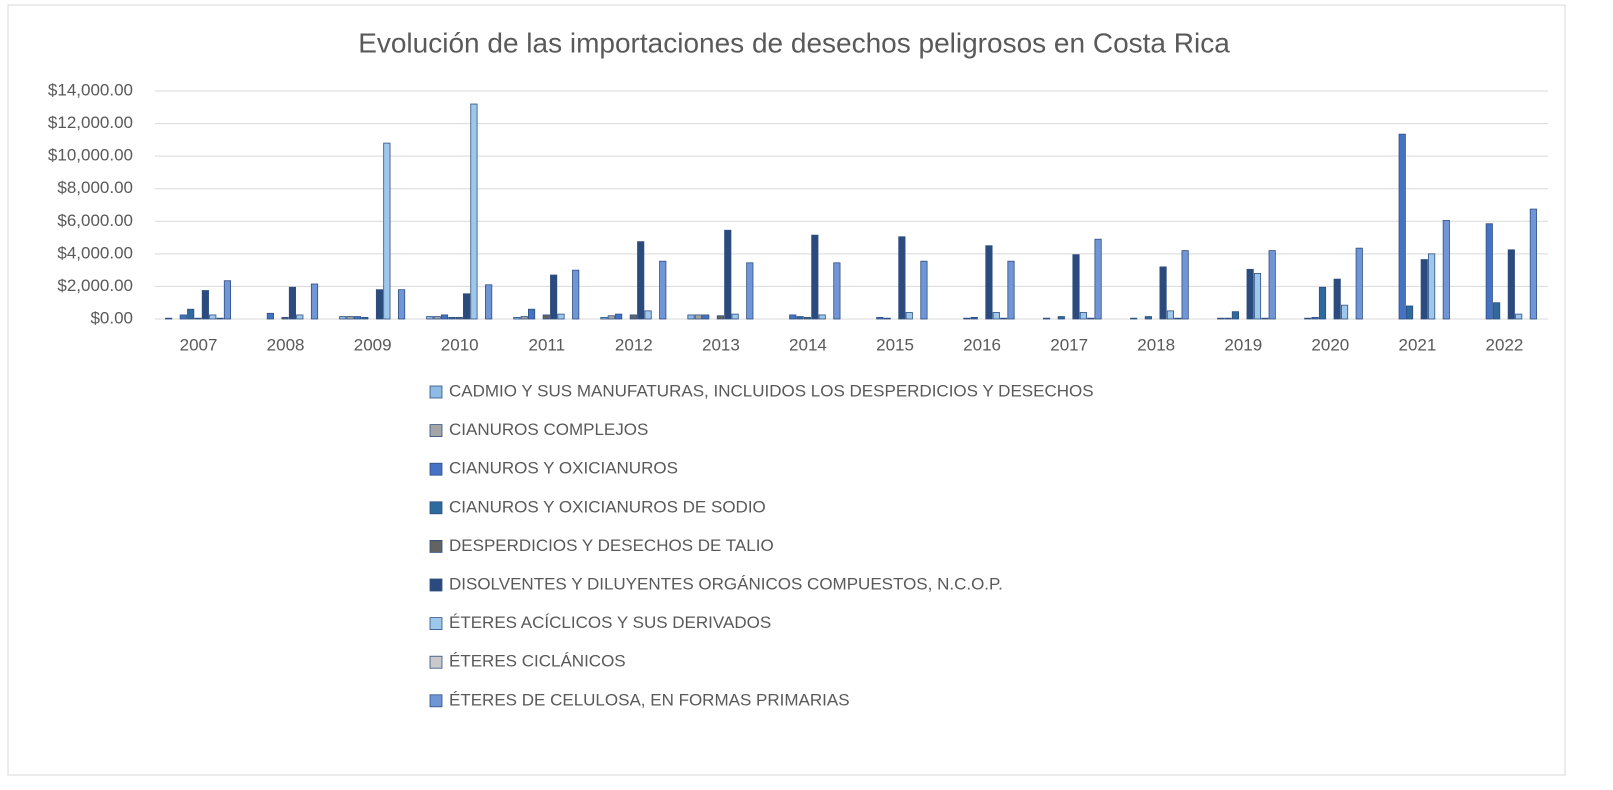 This screenshot has height=790, width=1613. What do you see at coordinates (982, 344) in the screenshot?
I see `x-tick-label: 2016` at bounding box center [982, 344].